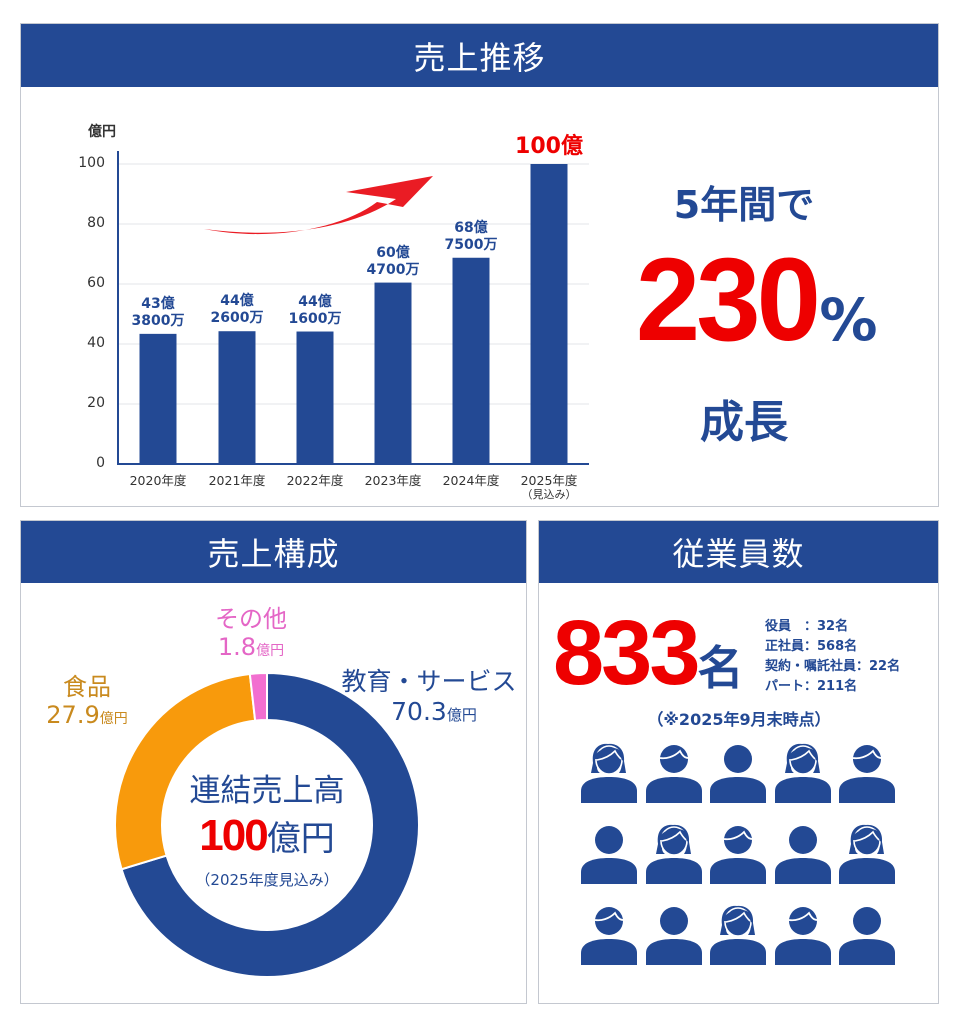  I want to click on breakdown-officers: 役員 ：32名, so click(807, 626).